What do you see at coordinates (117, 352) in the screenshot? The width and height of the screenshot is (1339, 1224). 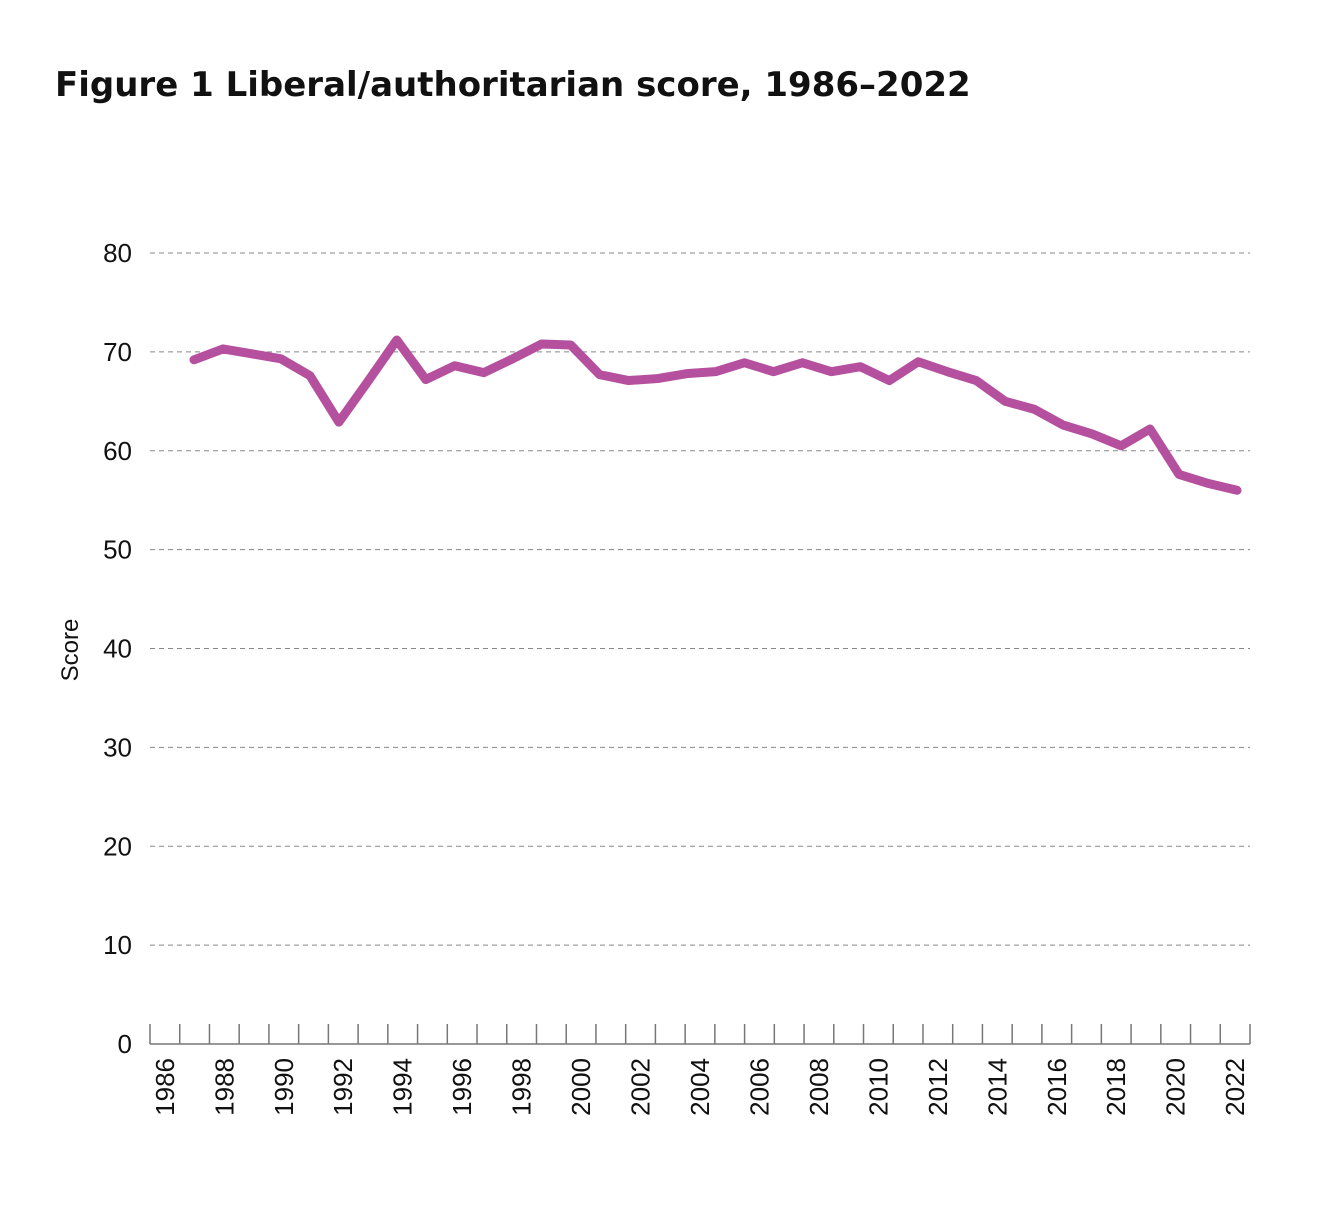 I see `y-tick-label: 70` at bounding box center [117, 352].